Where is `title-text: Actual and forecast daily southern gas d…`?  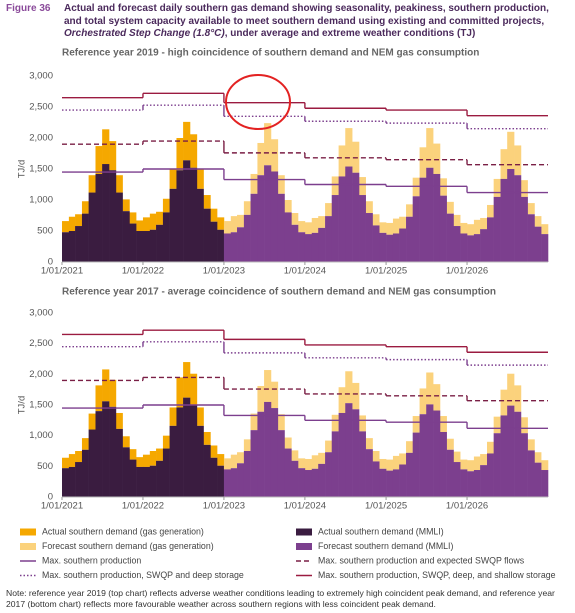
title-text: Actual and forecast daily southern gas d… is located at coordinates (306, 15).